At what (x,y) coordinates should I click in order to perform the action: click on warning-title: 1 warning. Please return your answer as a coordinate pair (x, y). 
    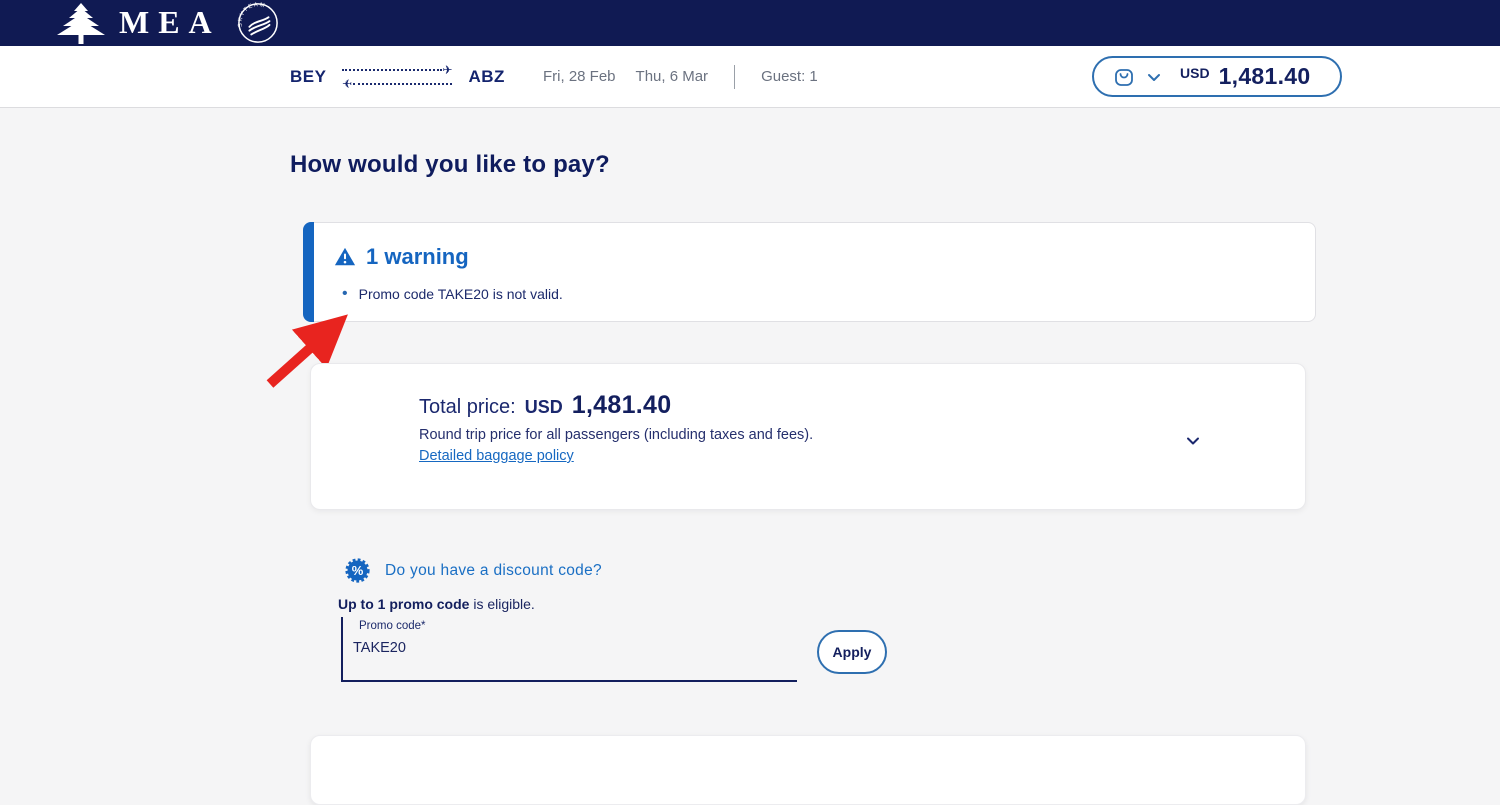
    Looking at the image, I should click on (417, 256).